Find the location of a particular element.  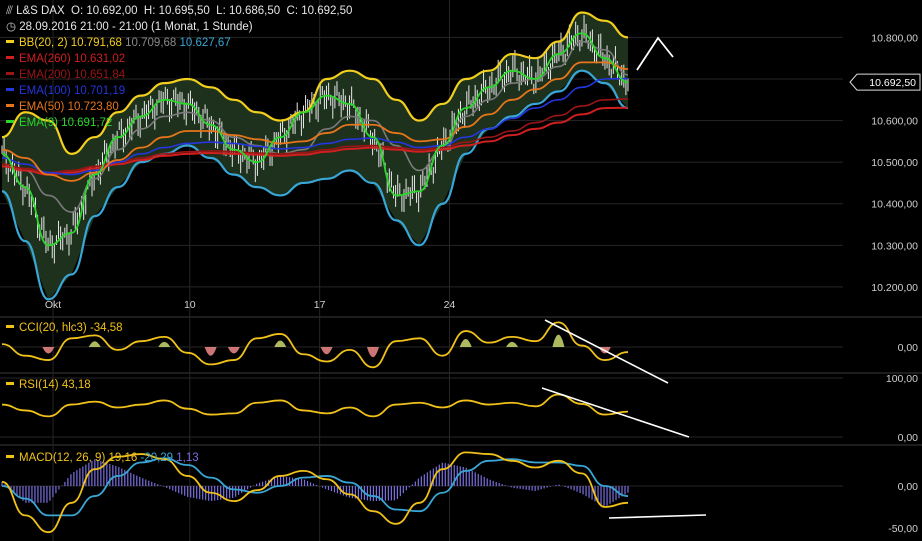

legend-value: 10.709,68 is located at coordinates (152, 43).